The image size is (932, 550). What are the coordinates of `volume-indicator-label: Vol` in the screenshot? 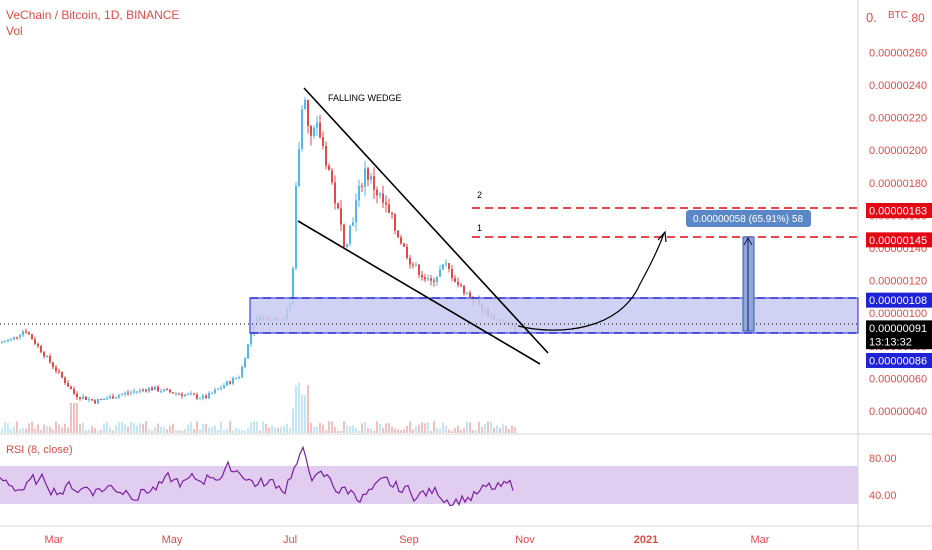 It's located at (14, 31).